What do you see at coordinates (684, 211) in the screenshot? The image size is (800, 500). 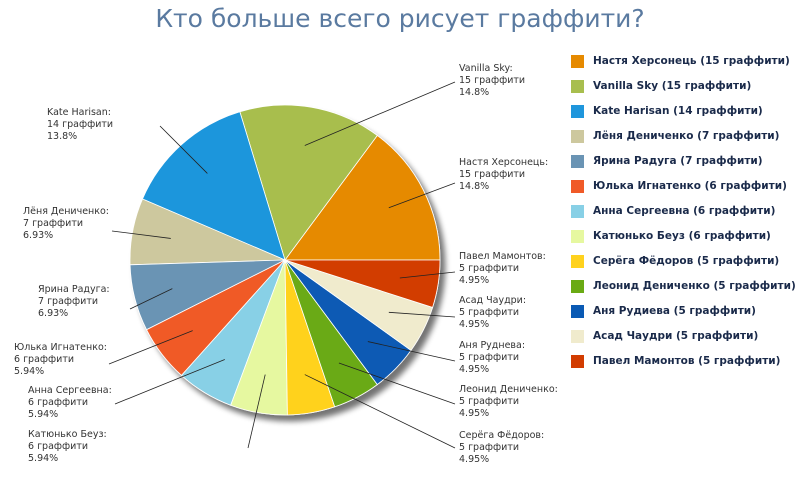 I see `legend-label: Анна Сергеевна (6 граффити)` at bounding box center [684, 211].